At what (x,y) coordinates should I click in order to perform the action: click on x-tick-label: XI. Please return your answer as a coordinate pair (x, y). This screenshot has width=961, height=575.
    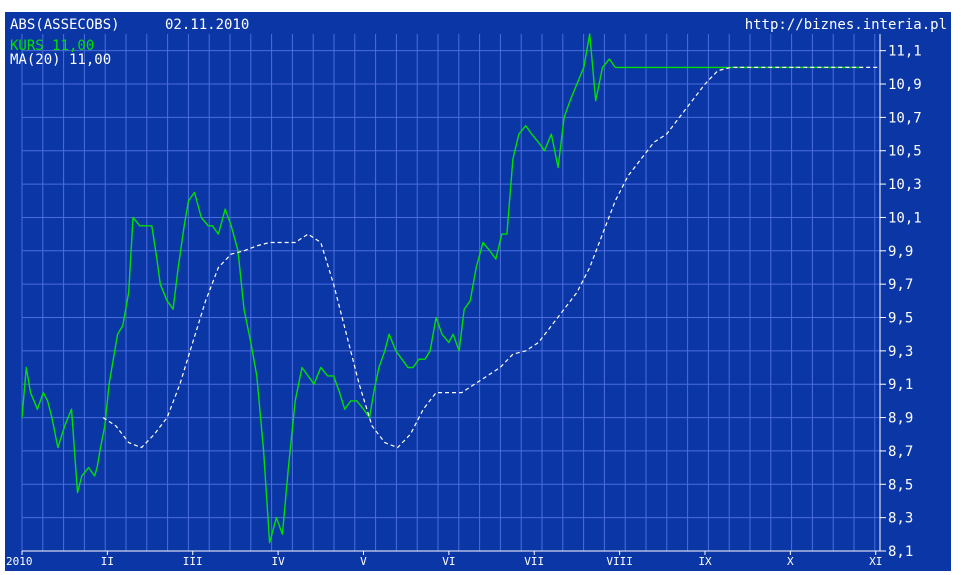
    Looking at the image, I should click on (875, 561).